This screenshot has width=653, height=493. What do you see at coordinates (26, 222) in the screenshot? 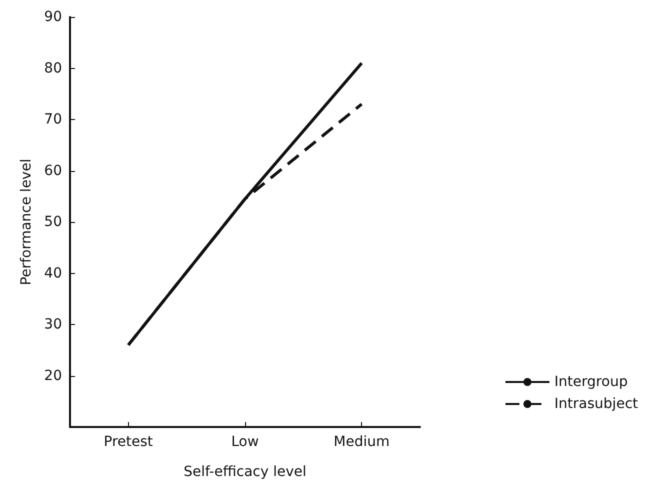
I see `y-axis-title: Performance level` at bounding box center [26, 222].